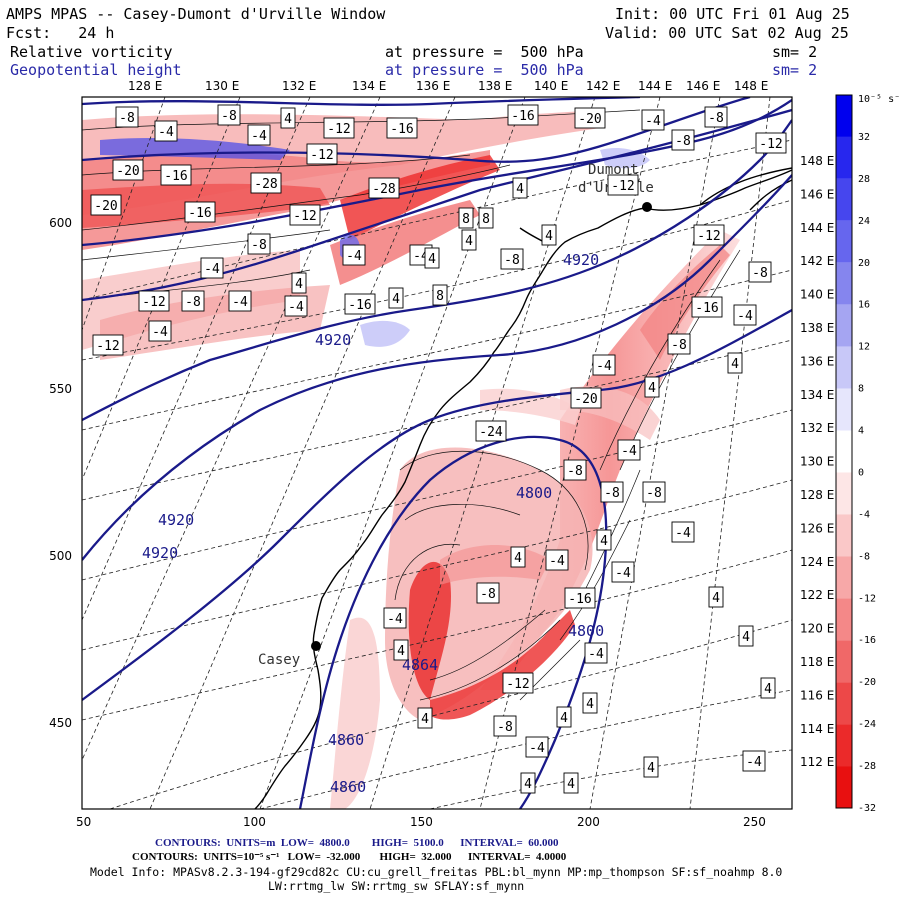 The height and width of the screenshot is (900, 900). Describe the element at coordinates (817, 462) in the screenshot. I see `lon-label: 130 E` at that location.